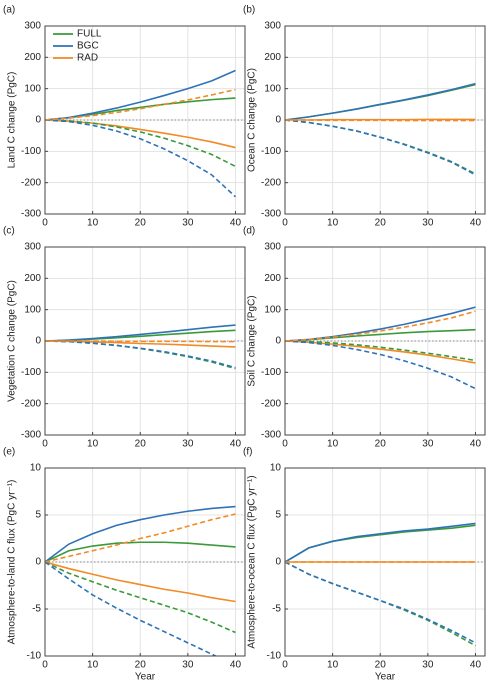 Image resolution: width=500 pixels, height=680 pixels. What do you see at coordinates (252, 340) in the screenshot?
I see `y-axis-label: Soil C change (PgC)` at bounding box center [252, 340].